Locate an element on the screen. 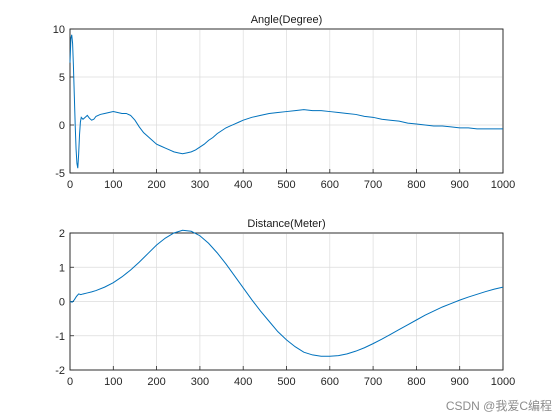  watermark: CSDN @我爱C编程 is located at coordinates (498, 406).